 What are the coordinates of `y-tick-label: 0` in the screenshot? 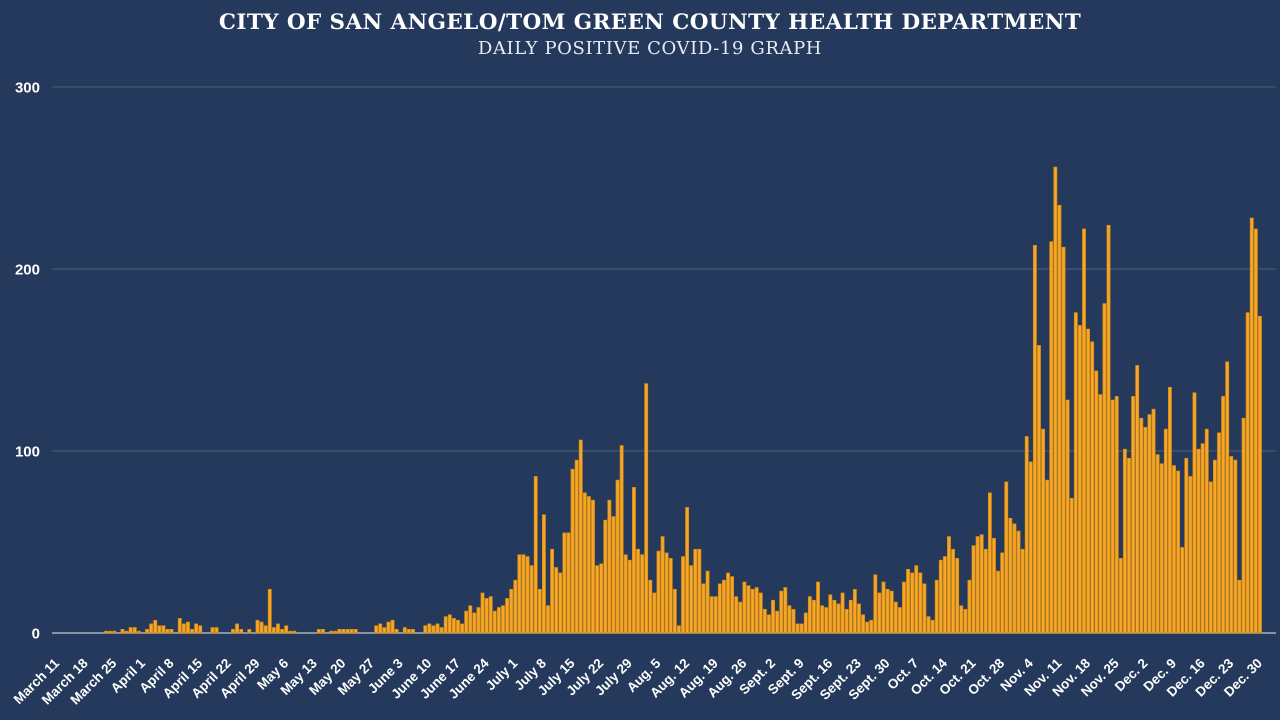 It's located at (36, 634).